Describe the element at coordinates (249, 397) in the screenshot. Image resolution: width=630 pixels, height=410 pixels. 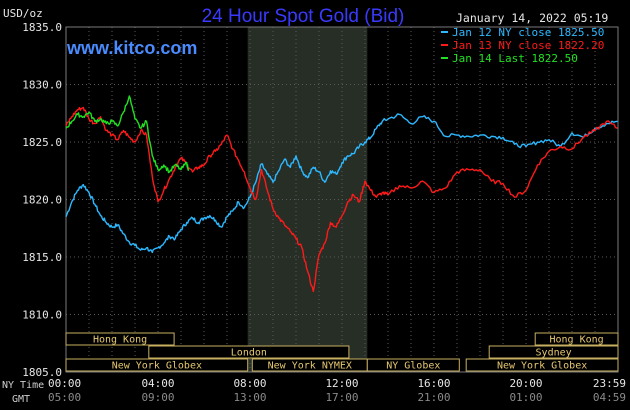
I see `x-tick-label-gmt: 13:00` at that location.